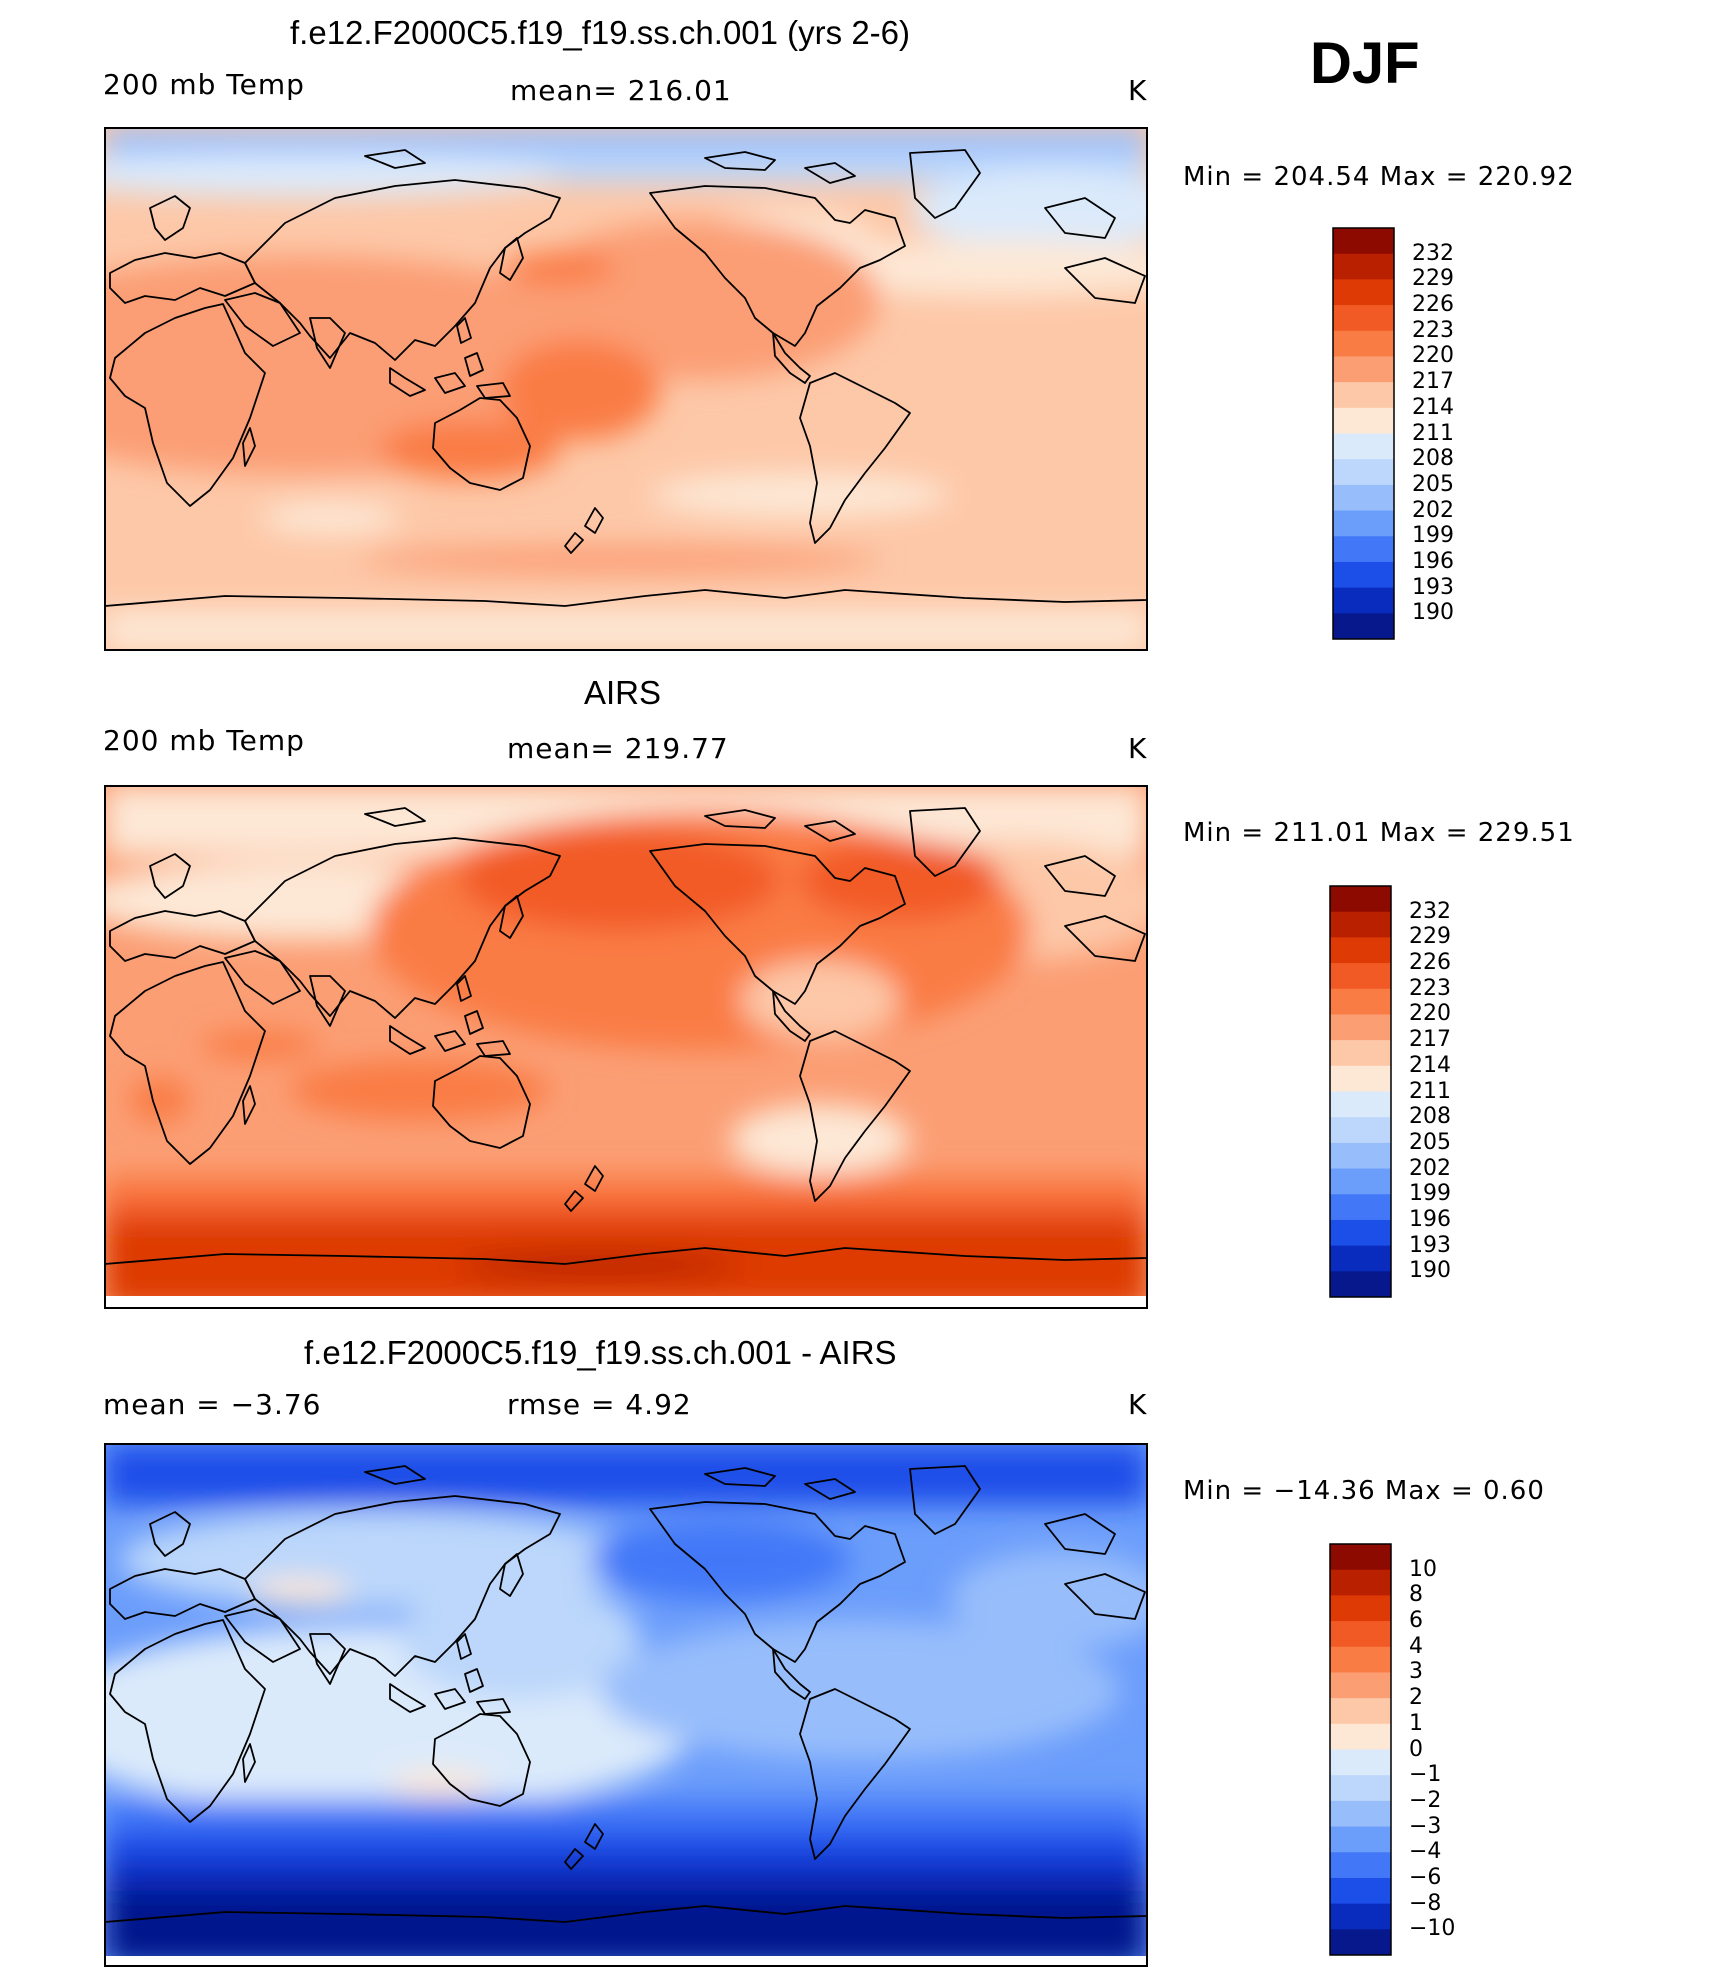 The height and width of the screenshot is (1981, 1710). I want to click on colorbar-tick-label: 3, so click(1416, 1672).